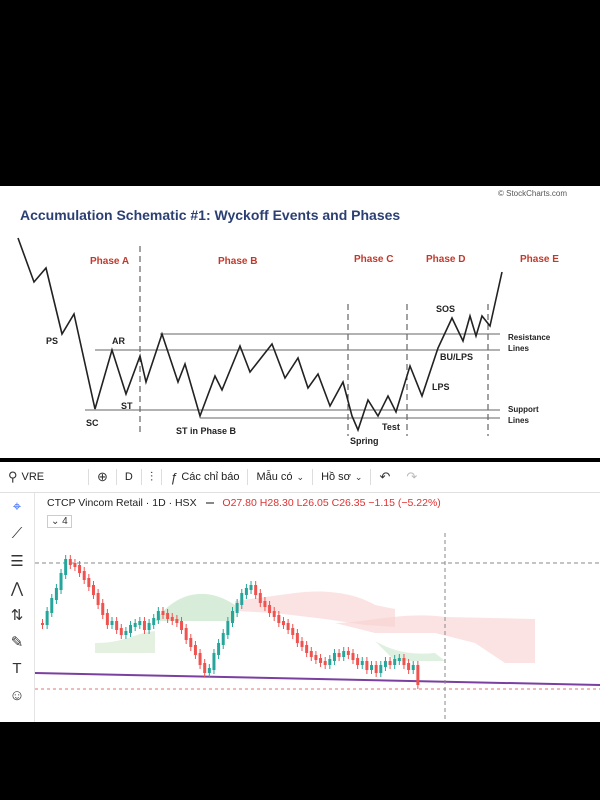 The width and height of the screenshot is (600, 800). I want to click on event-sc: SC, so click(92, 423).